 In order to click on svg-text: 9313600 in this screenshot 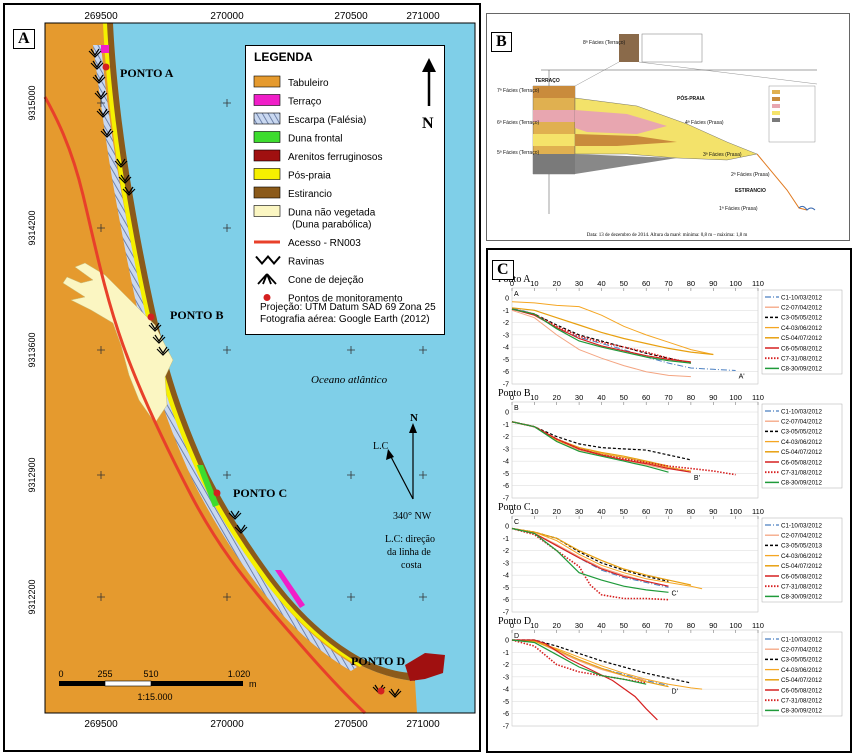, I will do `click(32, 349)`.